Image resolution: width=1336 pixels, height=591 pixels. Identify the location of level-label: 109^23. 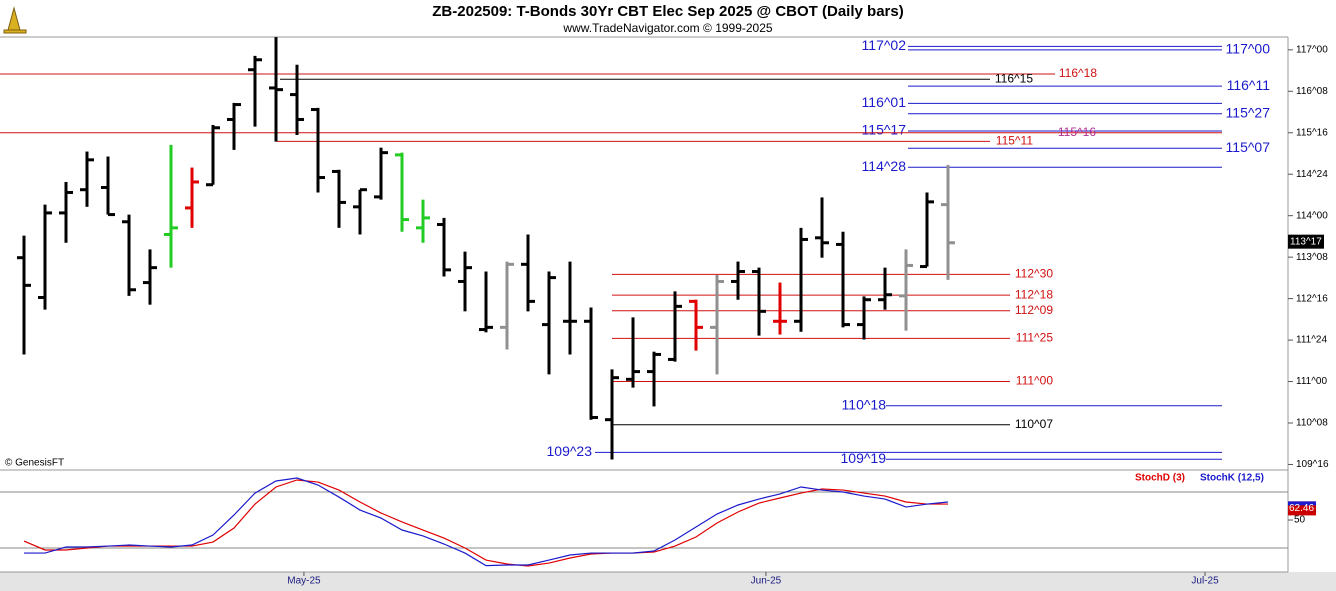
(570, 451).